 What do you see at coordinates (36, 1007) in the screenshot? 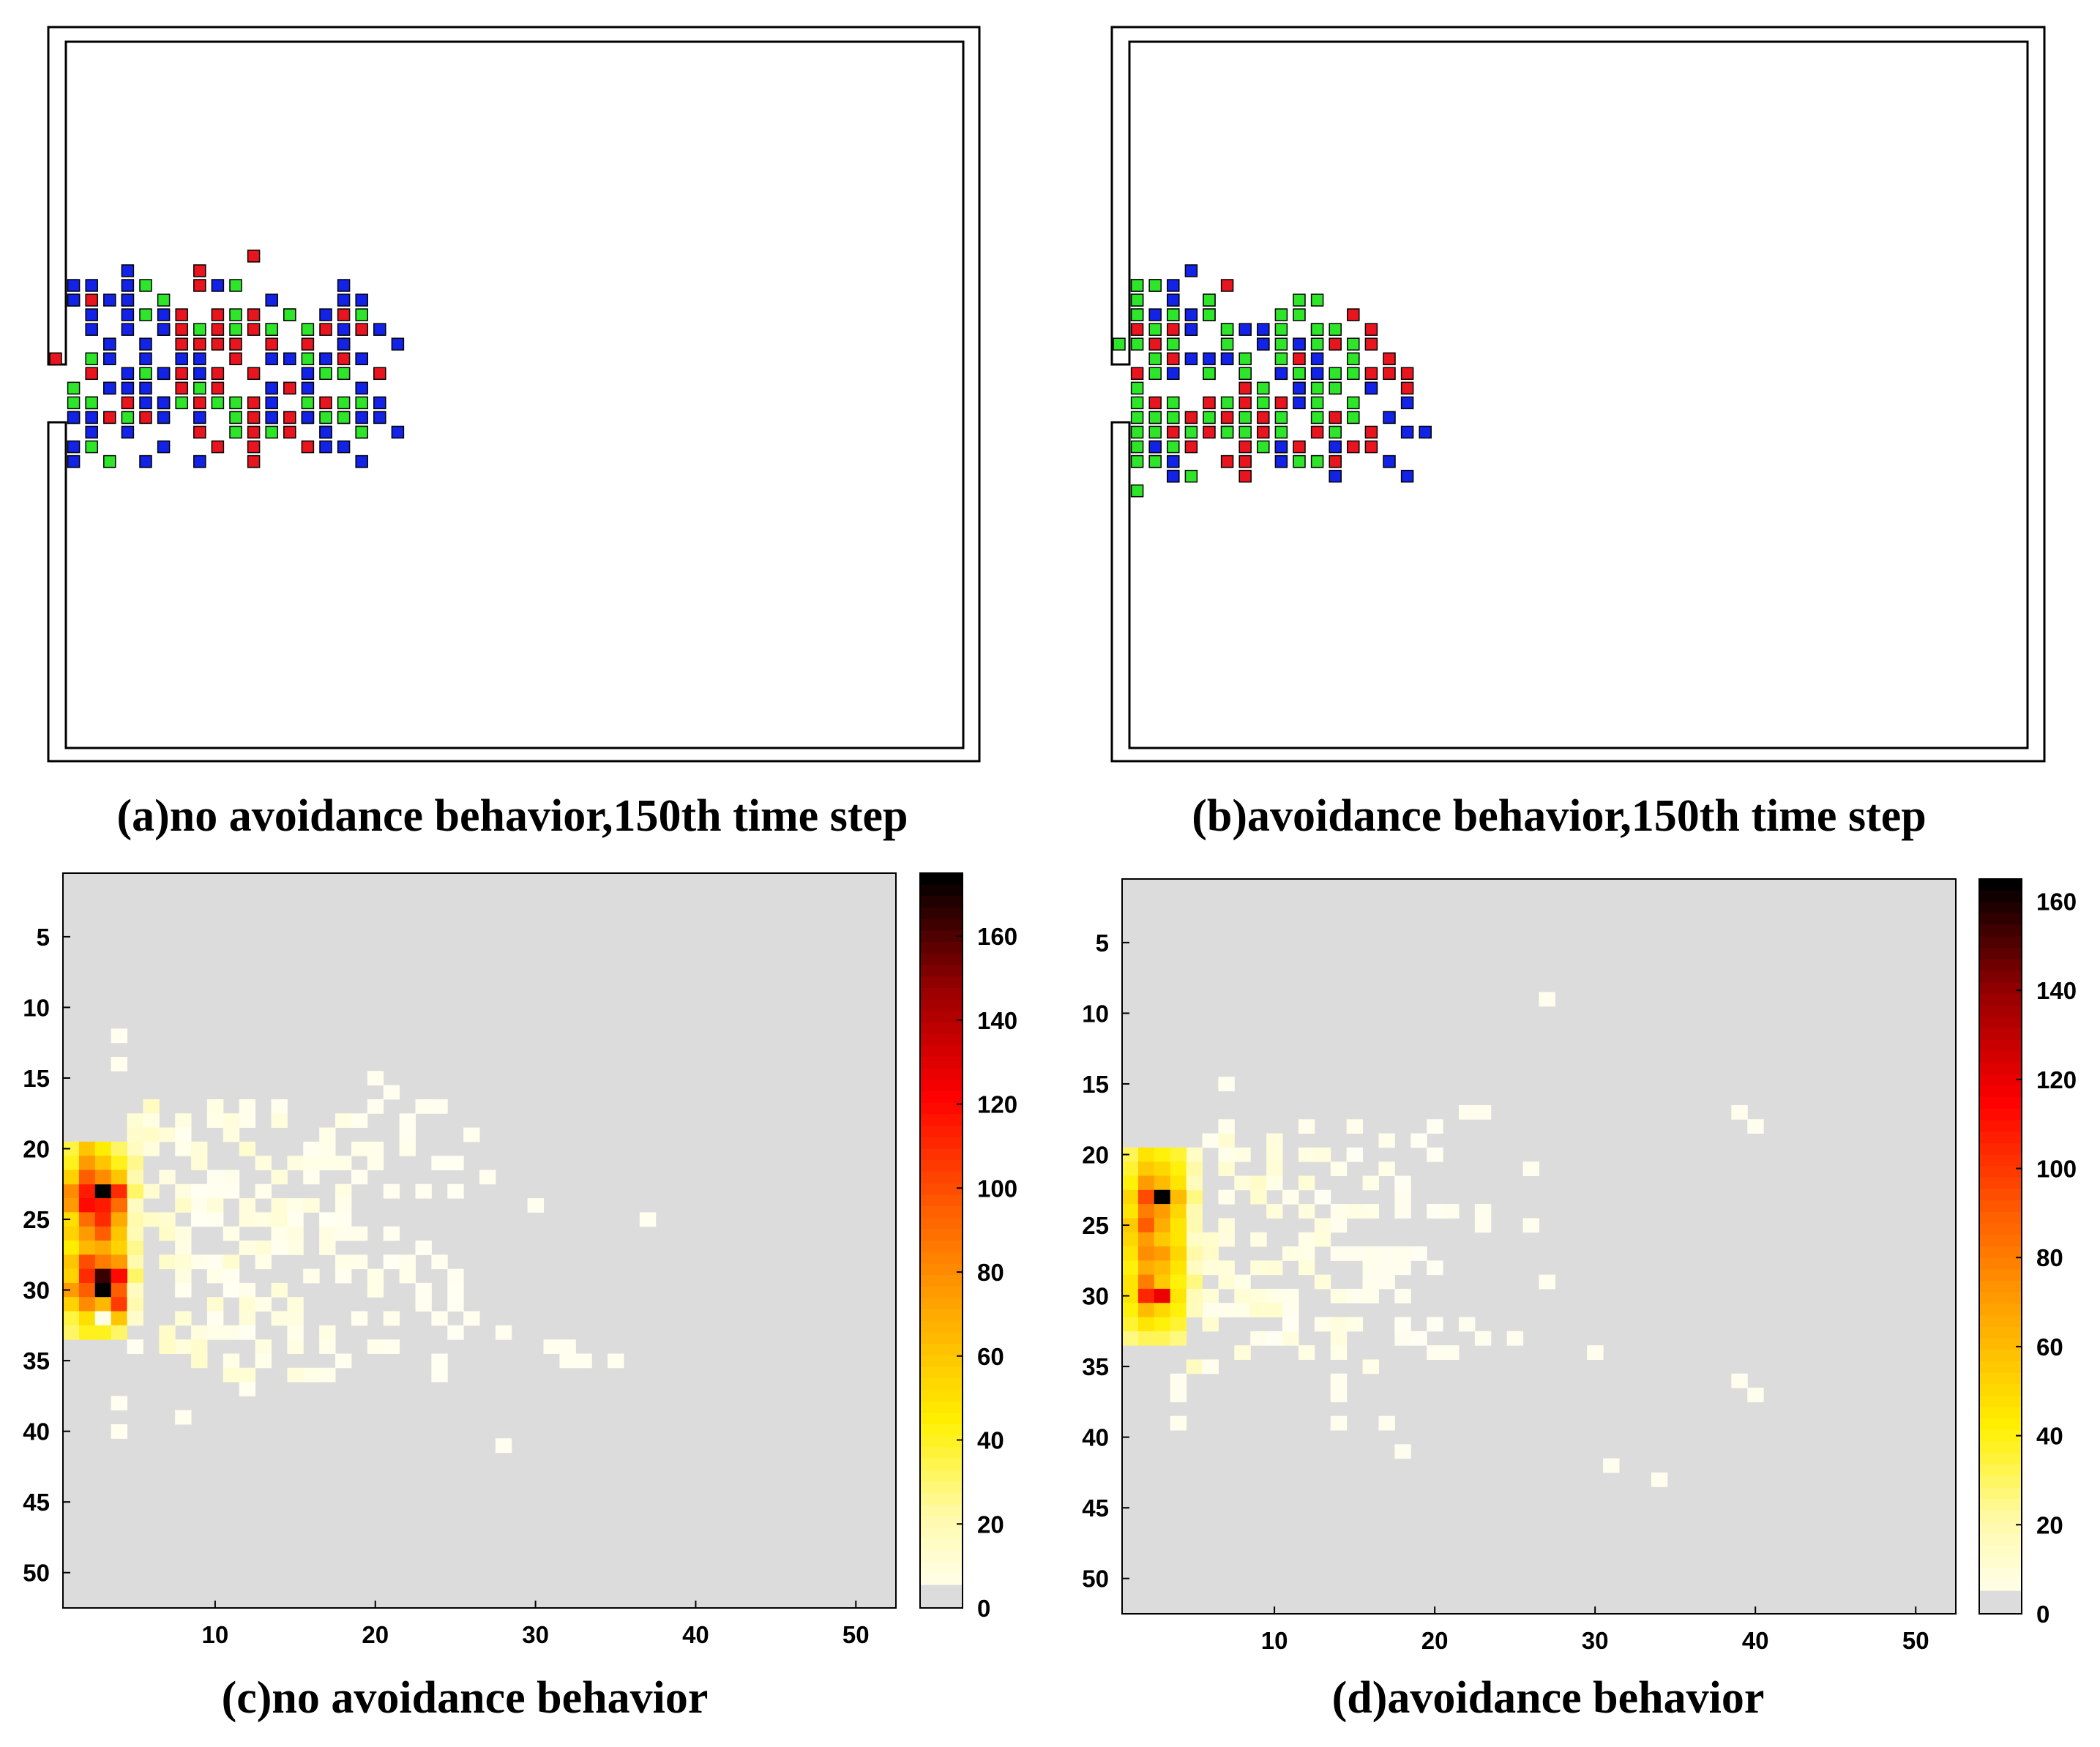
I see `y-tick-label: 10` at bounding box center [36, 1007].